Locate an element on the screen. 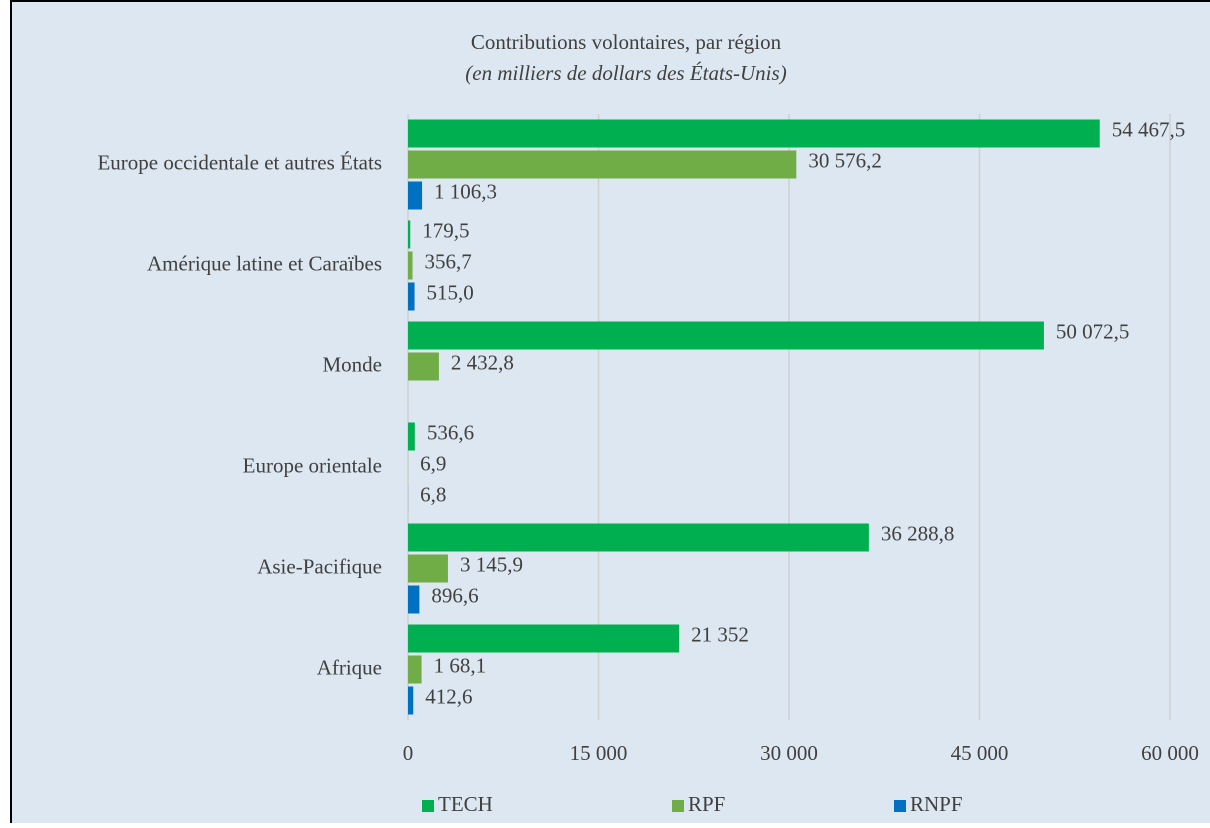 This screenshot has height=828, width=1210. y-tick-label: Asie-Pacifique is located at coordinates (319, 566).